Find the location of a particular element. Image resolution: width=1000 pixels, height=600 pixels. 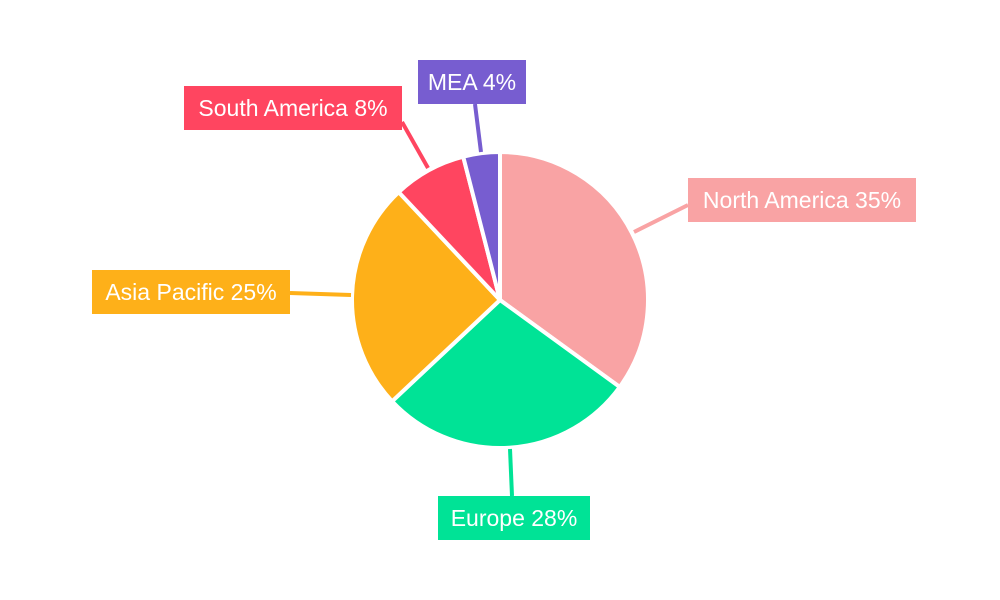

pie-slice-north-america is located at coordinates (574, 269).